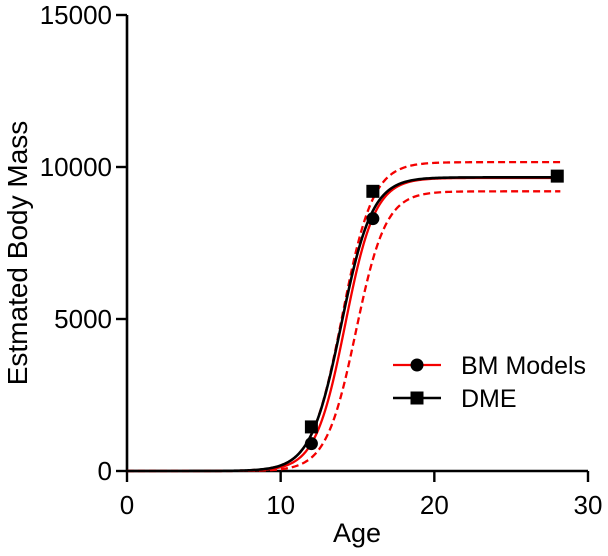 The height and width of the screenshot is (556, 608). I want to click on y-tick-label: 0, so click(105, 471).